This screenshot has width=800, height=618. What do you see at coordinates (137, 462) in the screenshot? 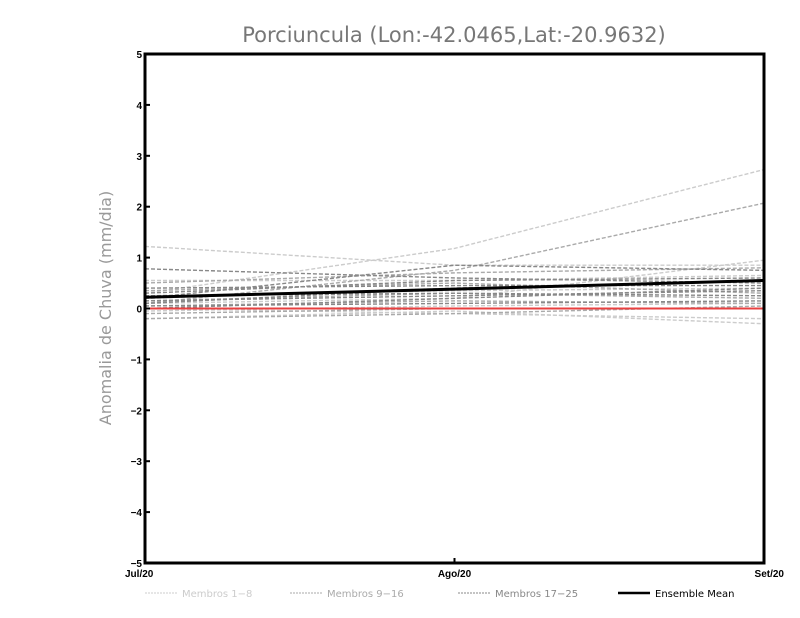
I see `y-tick-label: −3` at bounding box center [137, 462].